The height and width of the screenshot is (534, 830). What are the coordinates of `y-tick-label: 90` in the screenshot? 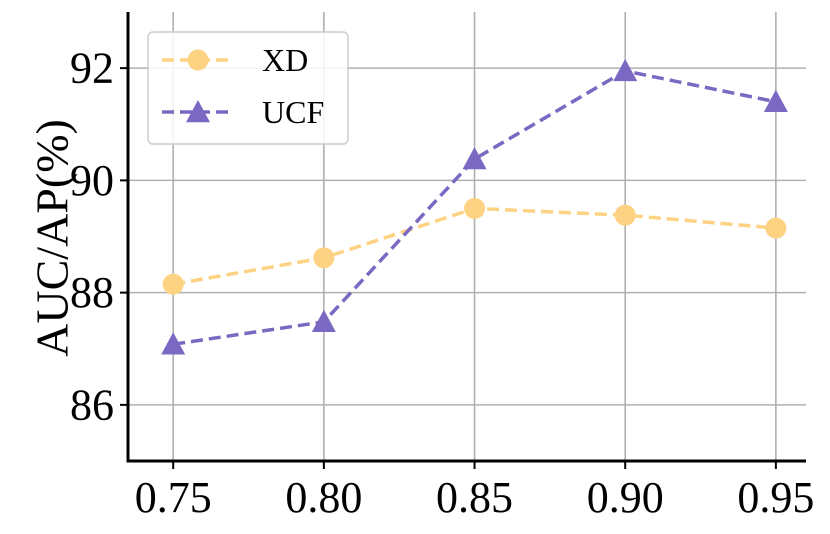 It's located at (92, 180).